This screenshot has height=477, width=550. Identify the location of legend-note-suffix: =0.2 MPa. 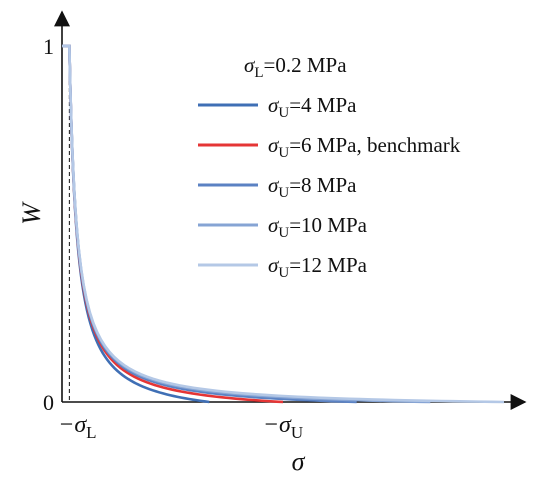
(306, 65).